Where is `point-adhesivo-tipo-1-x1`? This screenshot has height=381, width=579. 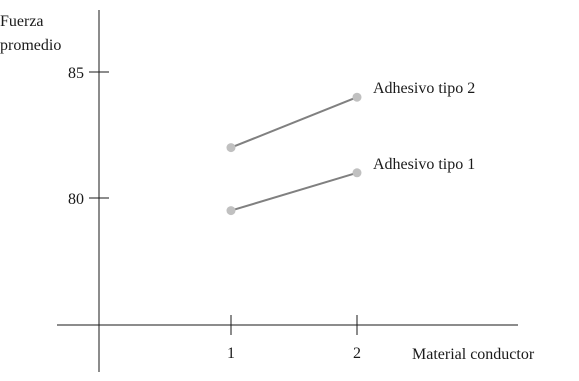 point-adhesivo-tipo-1-x1 is located at coordinates (231, 211).